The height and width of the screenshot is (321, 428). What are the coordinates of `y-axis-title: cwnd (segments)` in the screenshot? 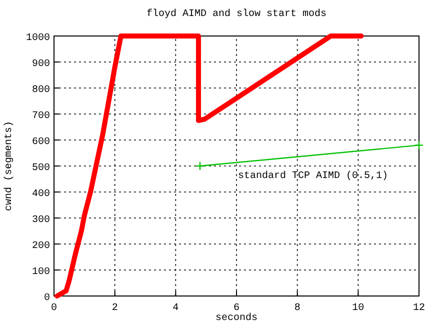 It's located at (9, 166).